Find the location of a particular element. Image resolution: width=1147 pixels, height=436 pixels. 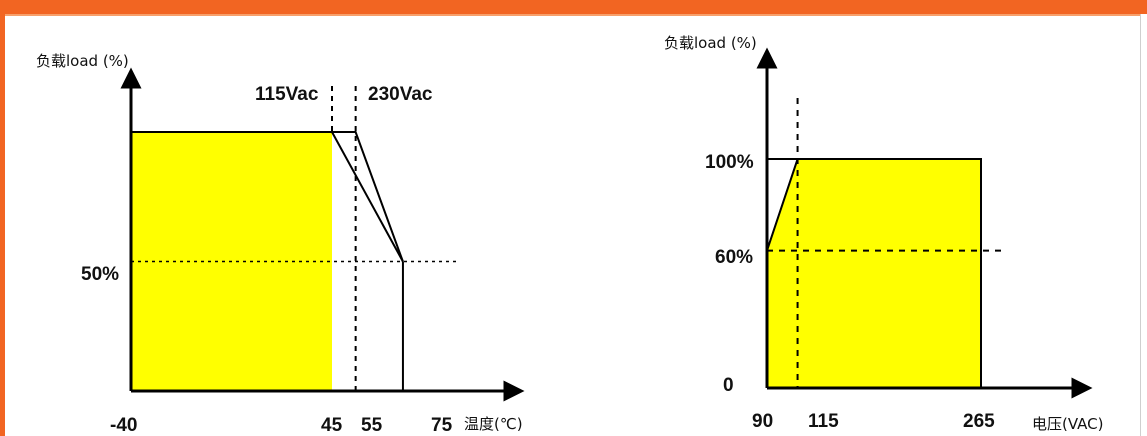

derating-line-230vac is located at coordinates (267, 196).